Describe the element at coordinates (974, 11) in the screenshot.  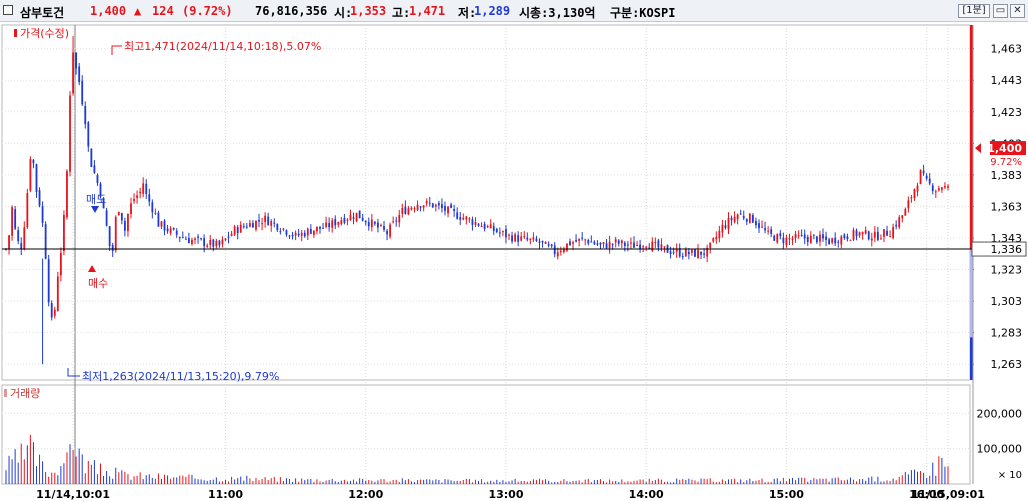
I see `interval-button: [1분]` at that location.